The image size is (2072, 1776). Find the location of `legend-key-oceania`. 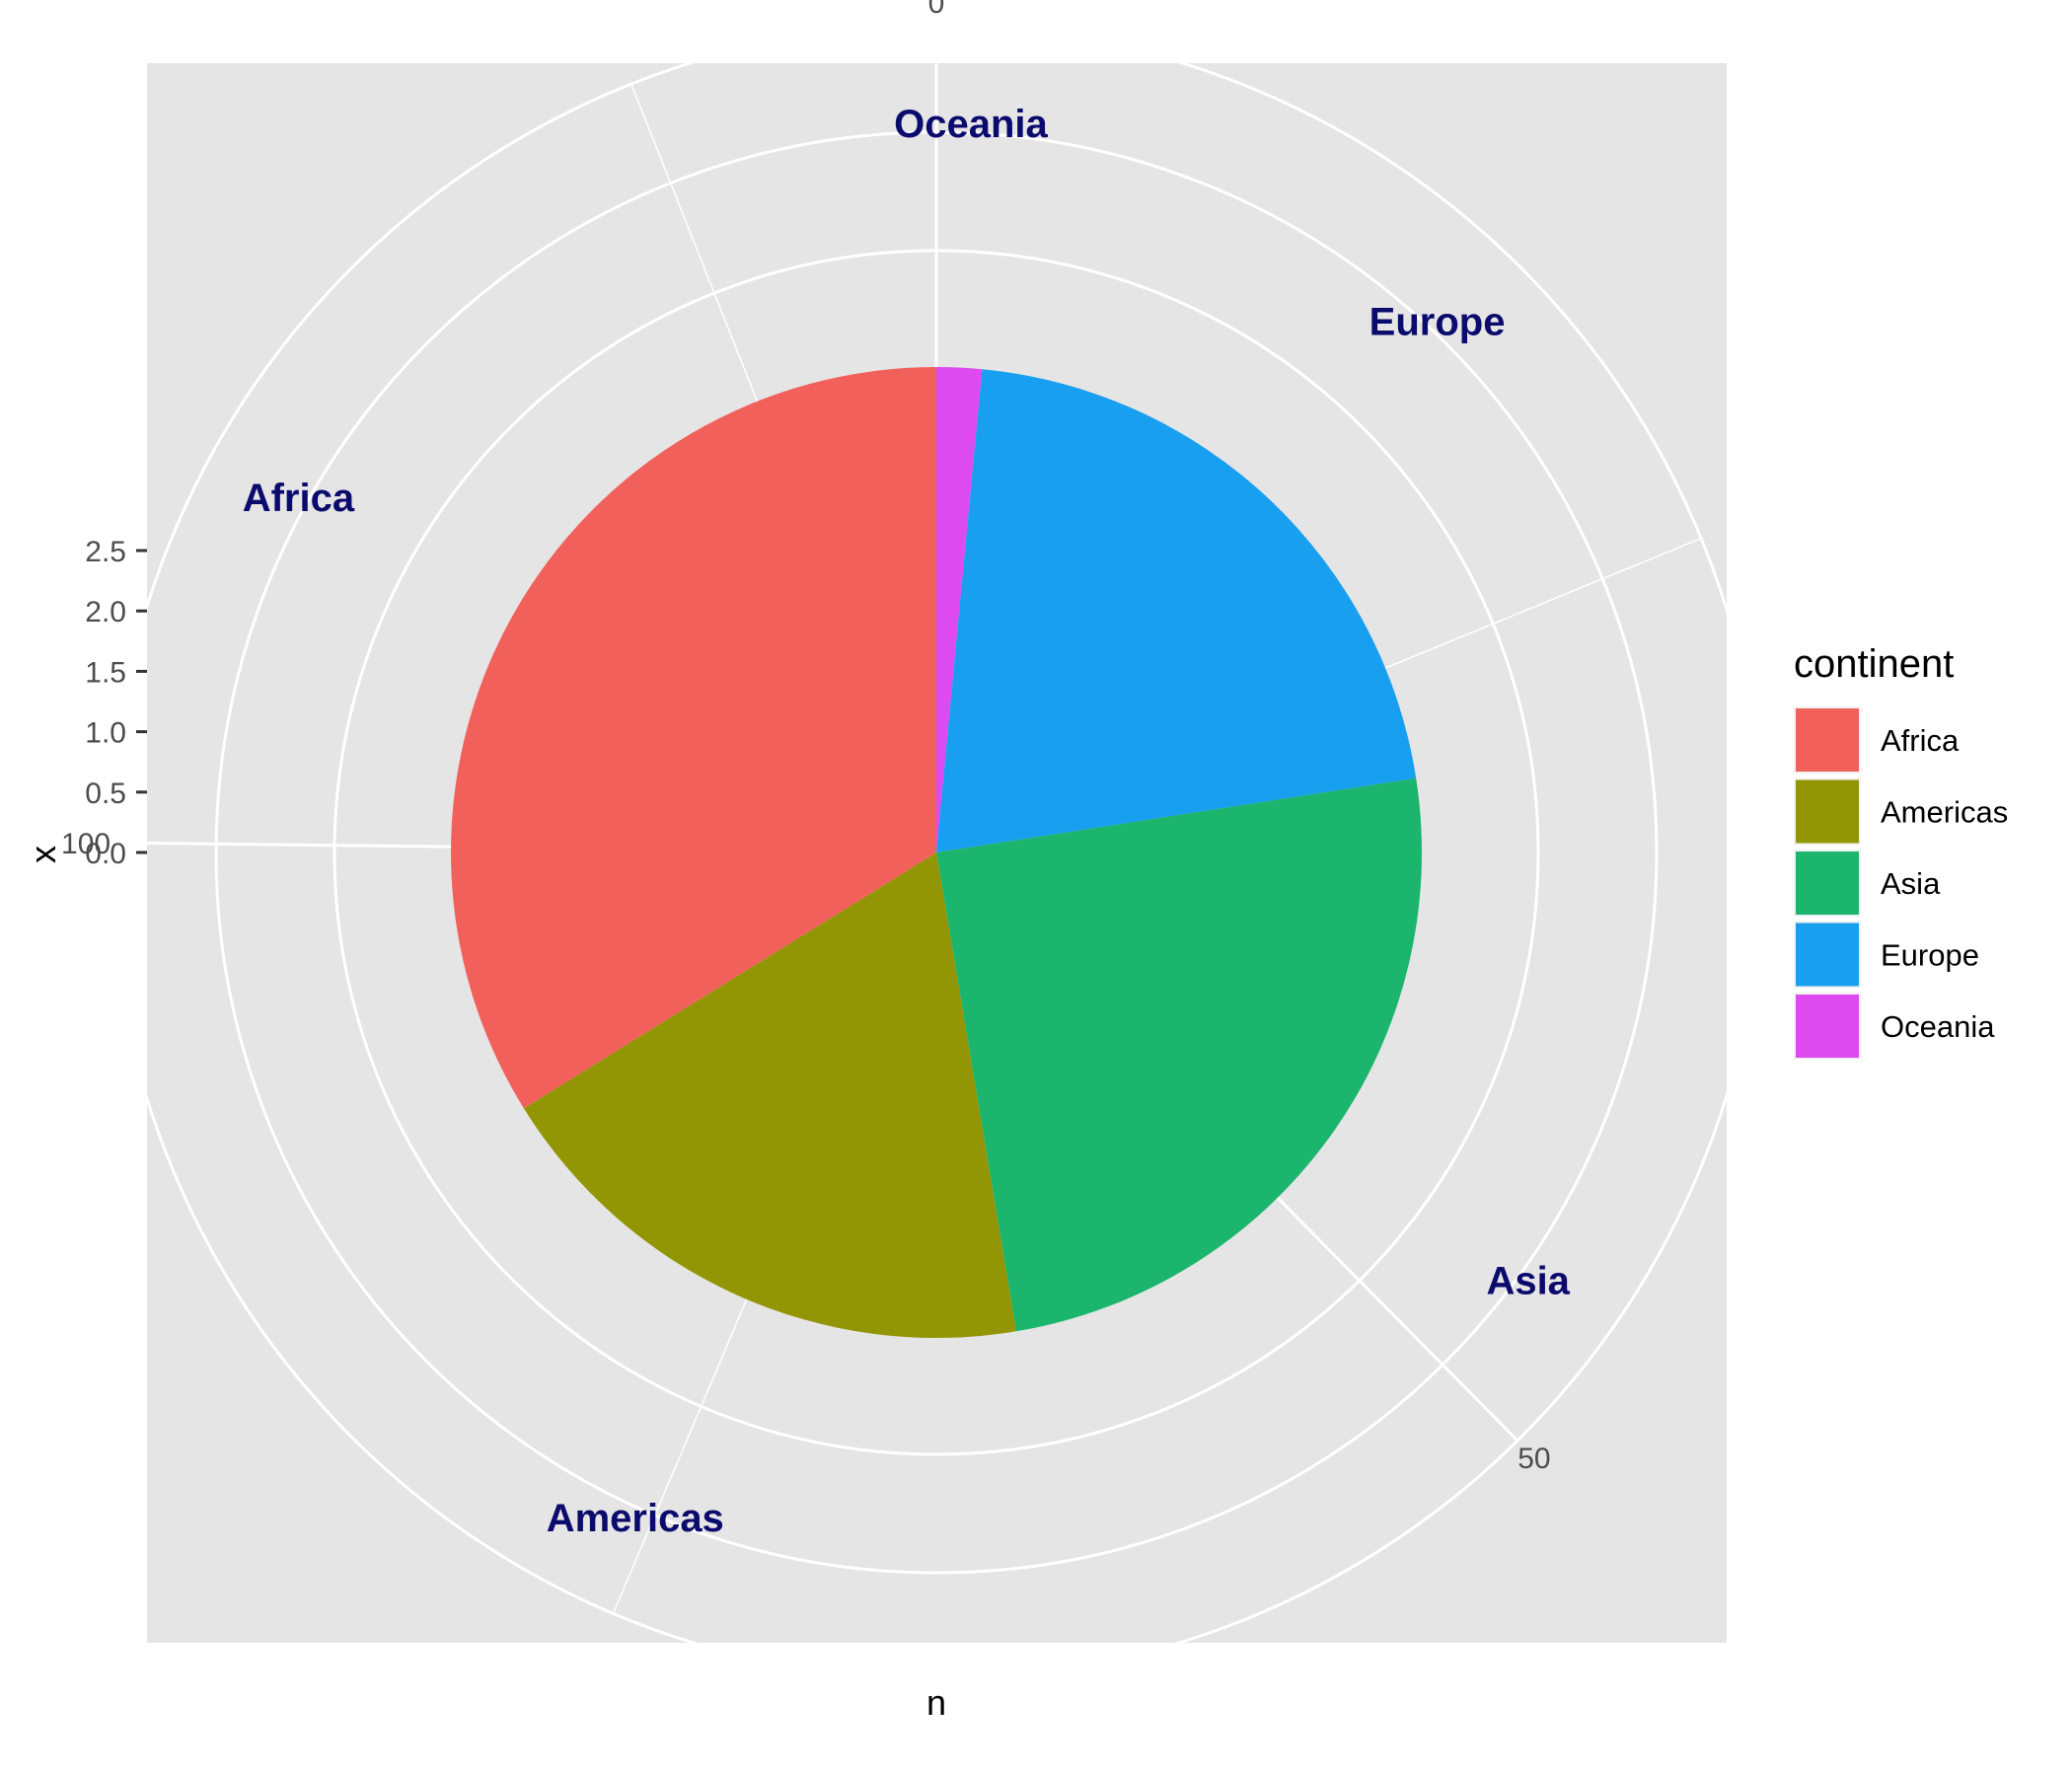

legend-key-oceania is located at coordinates (1828, 1026).